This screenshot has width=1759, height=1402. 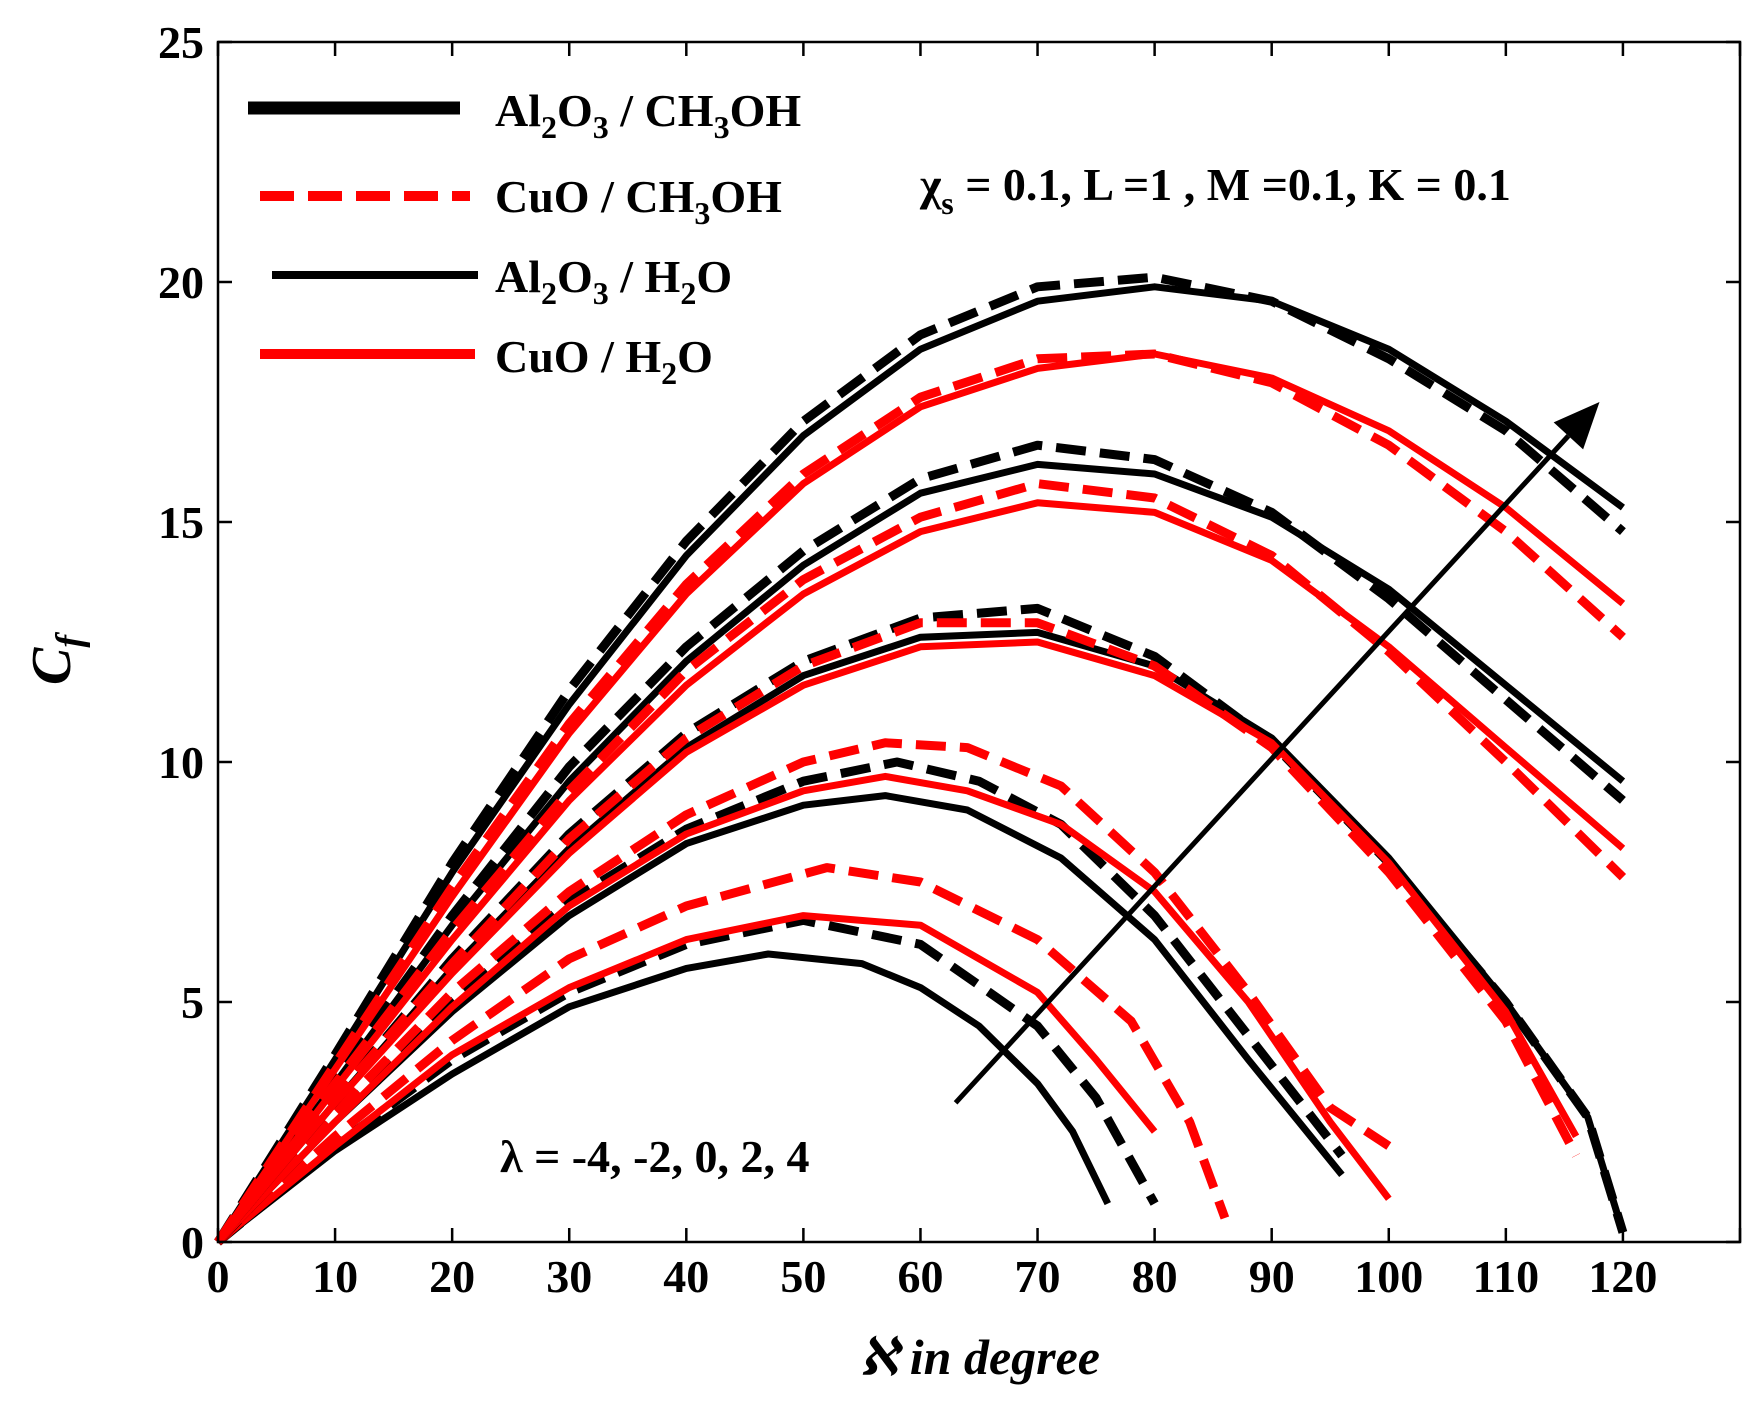 What do you see at coordinates (803, 1276) in the screenshot?
I see `x-tick-label-5: 50` at bounding box center [803, 1276].